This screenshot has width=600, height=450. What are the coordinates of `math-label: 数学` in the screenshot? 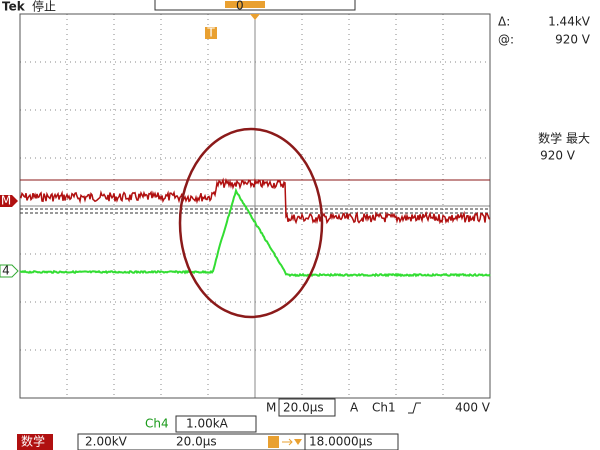 It's located at (33, 441).